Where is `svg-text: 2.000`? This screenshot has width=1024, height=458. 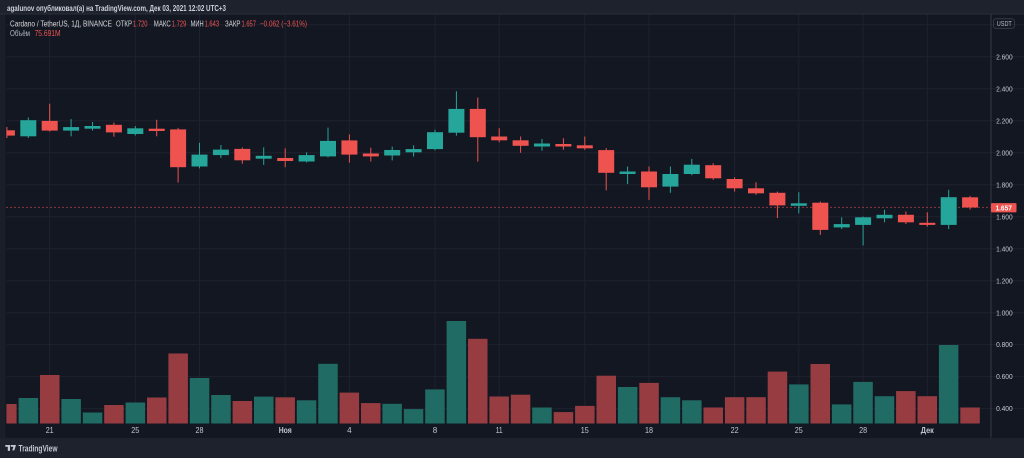 svg-text: 2.000 is located at coordinates (1004, 152).